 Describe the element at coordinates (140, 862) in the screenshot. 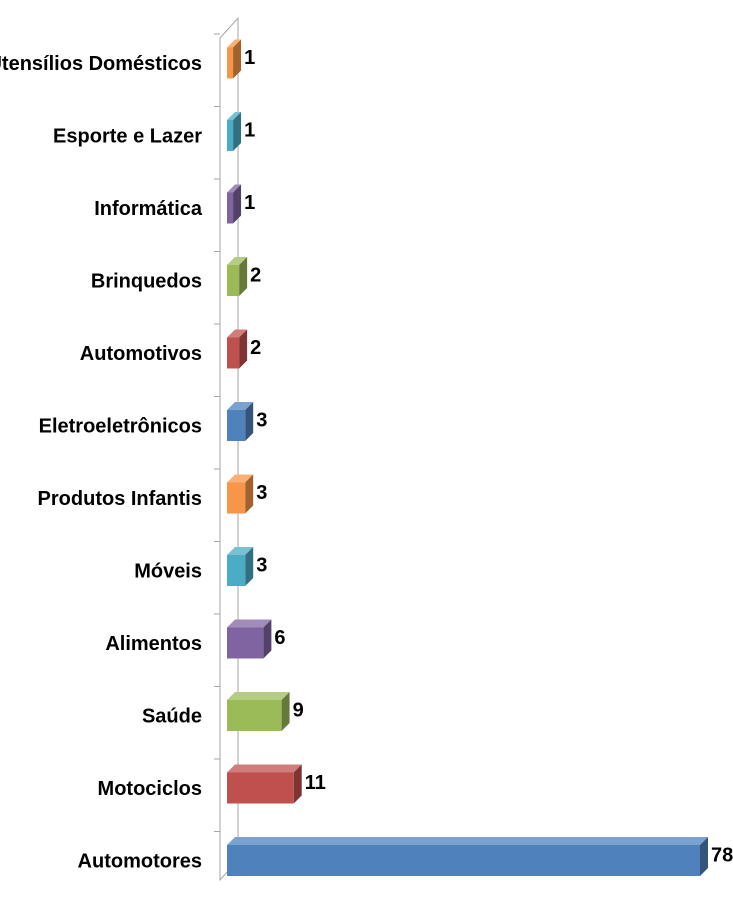

I see `category-label: Automotores` at that location.